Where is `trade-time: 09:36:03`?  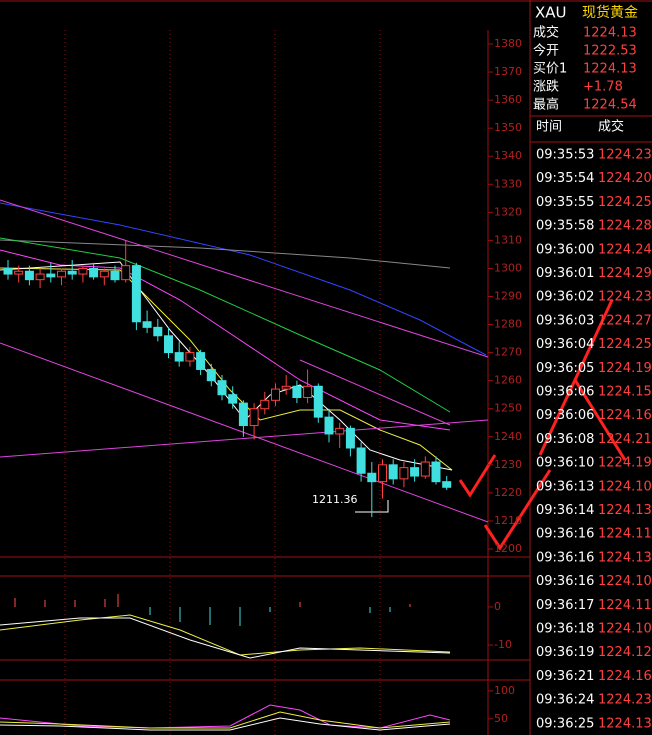 trade-time: 09:36:03 is located at coordinates (565, 320).